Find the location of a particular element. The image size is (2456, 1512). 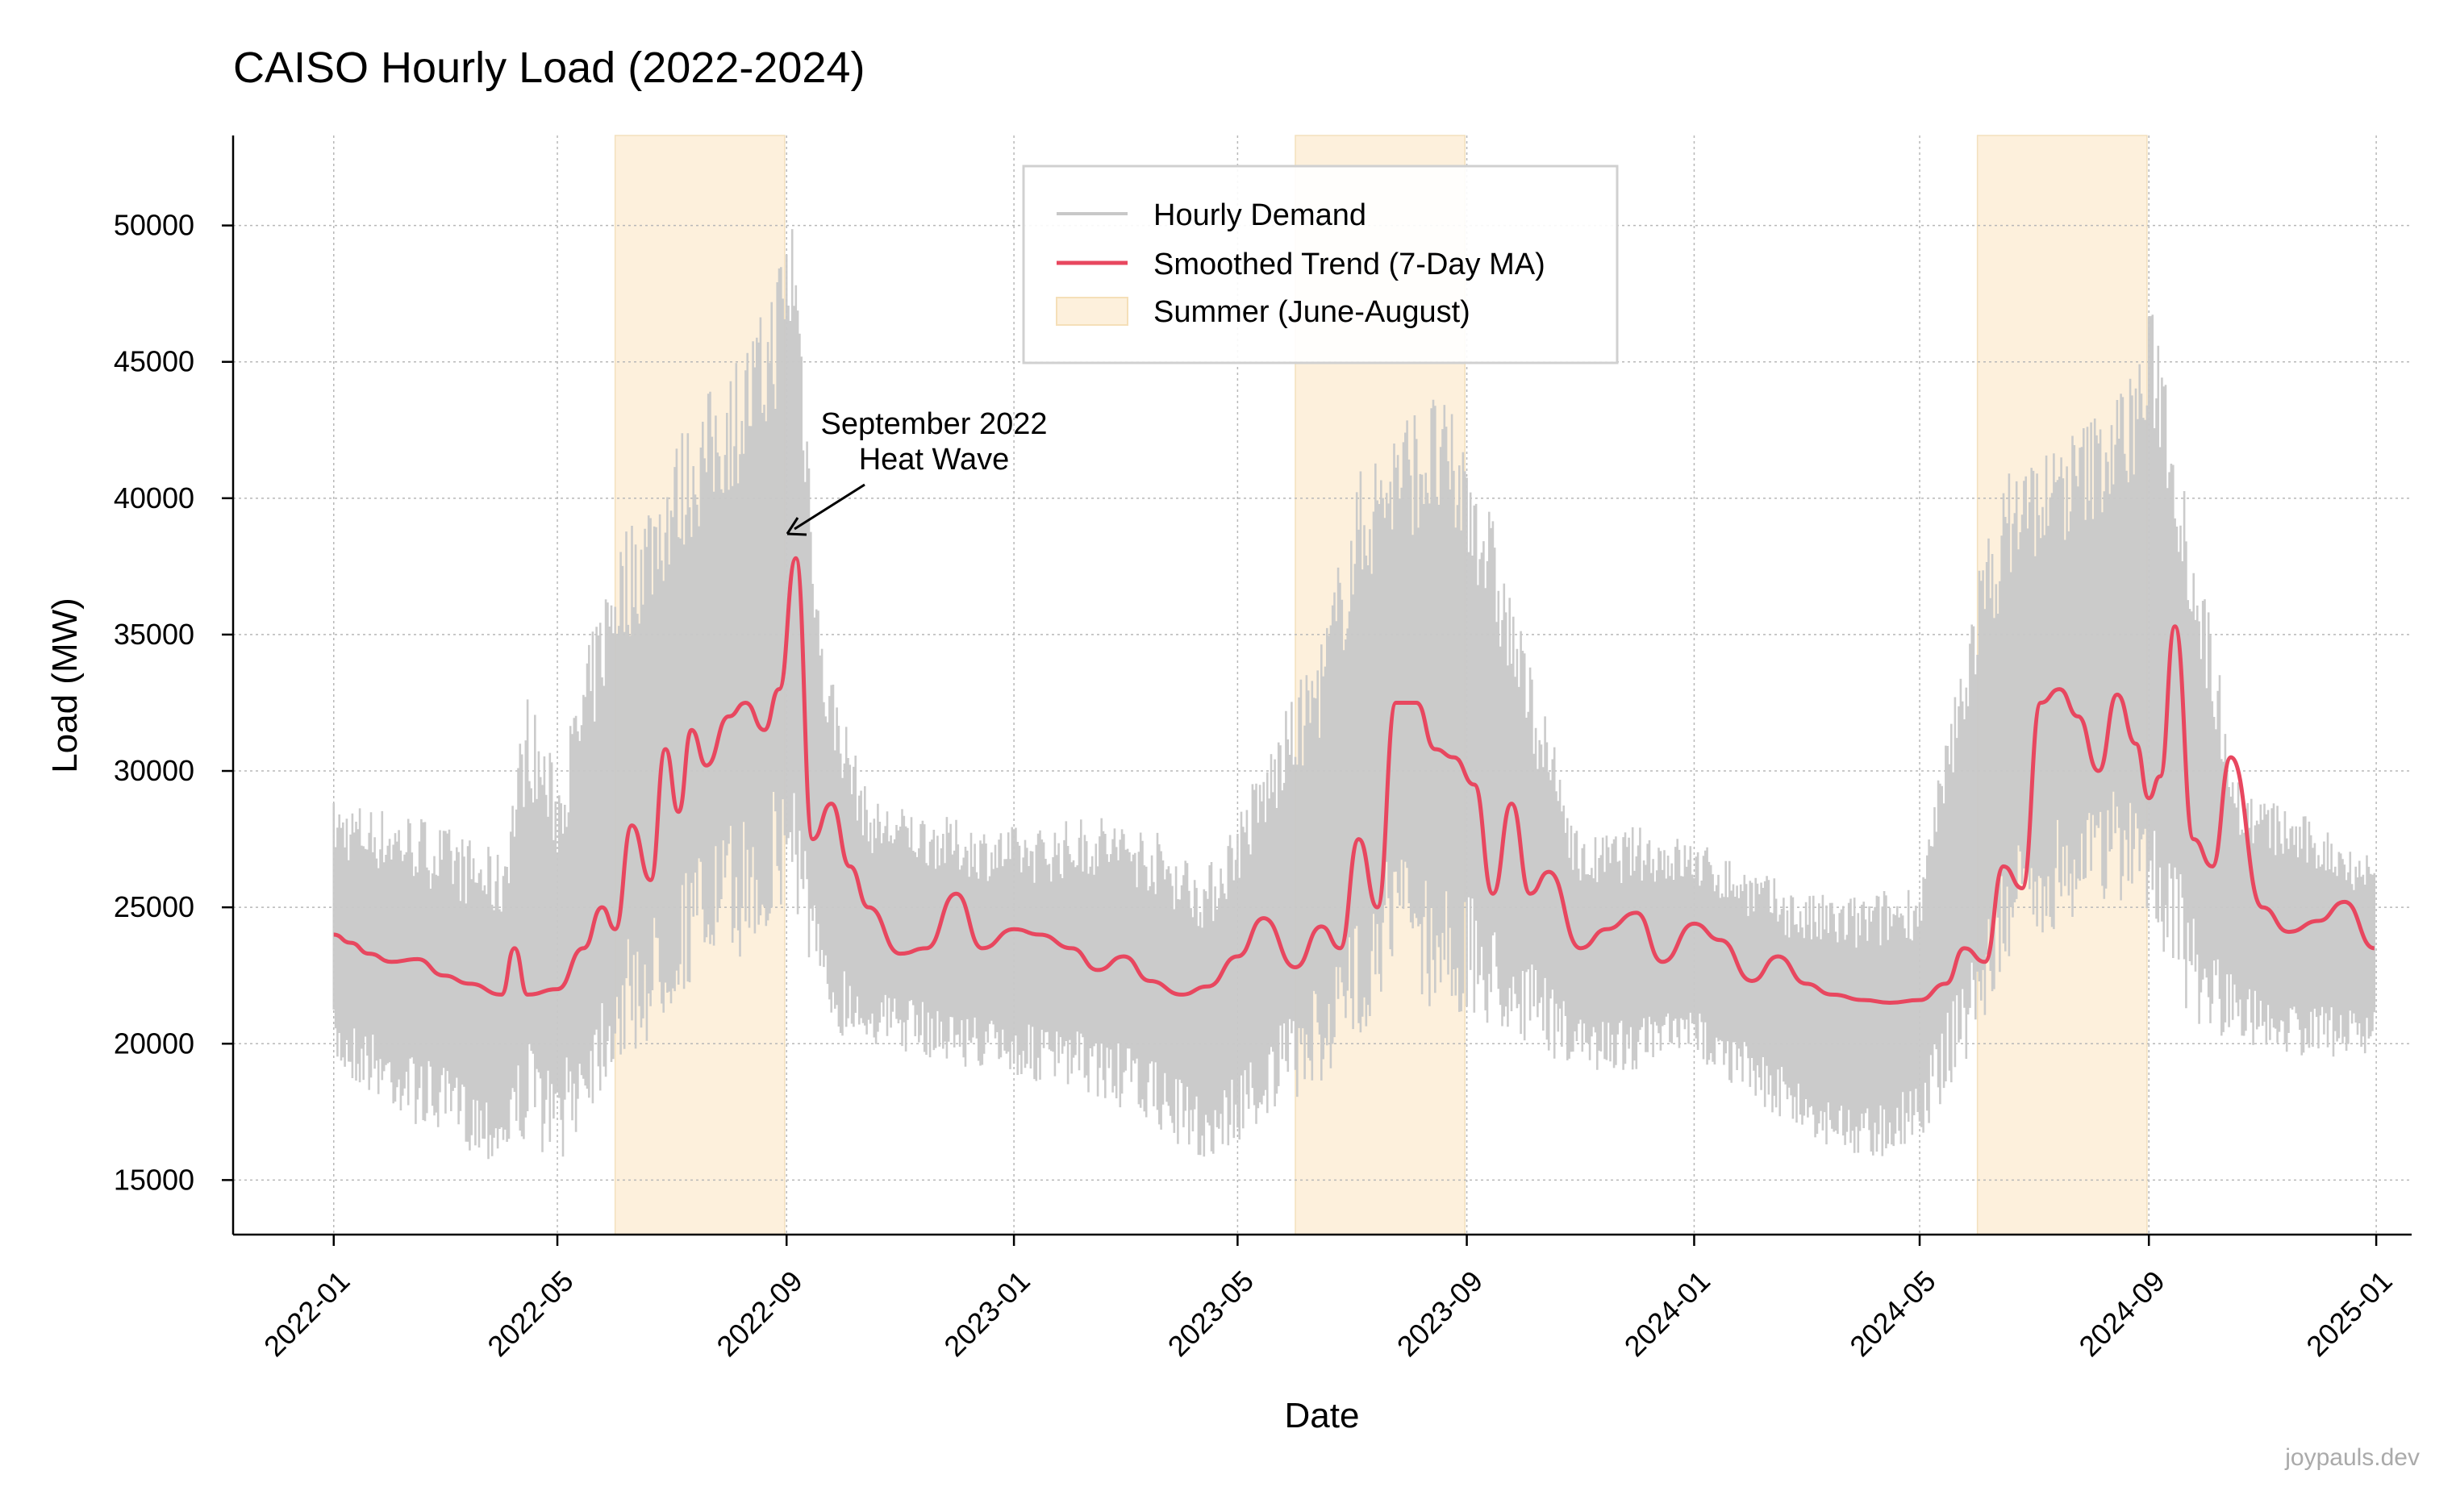

watermark: joypauls.dev is located at coordinates (2352, 1457).